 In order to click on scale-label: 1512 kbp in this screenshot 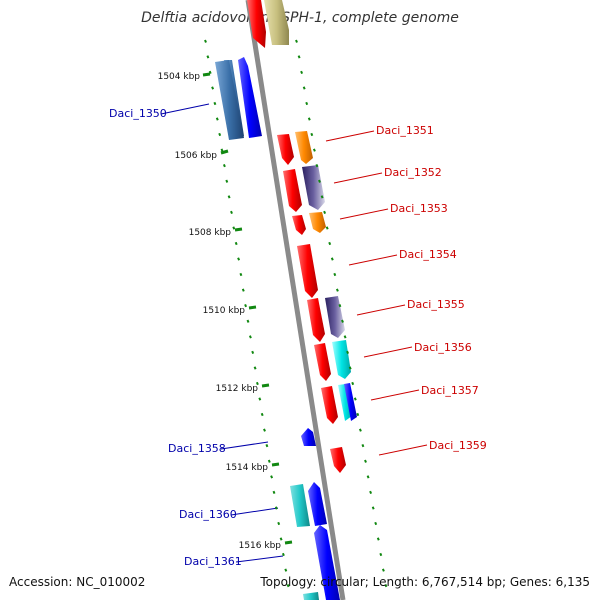, I will do `click(237, 389)`.